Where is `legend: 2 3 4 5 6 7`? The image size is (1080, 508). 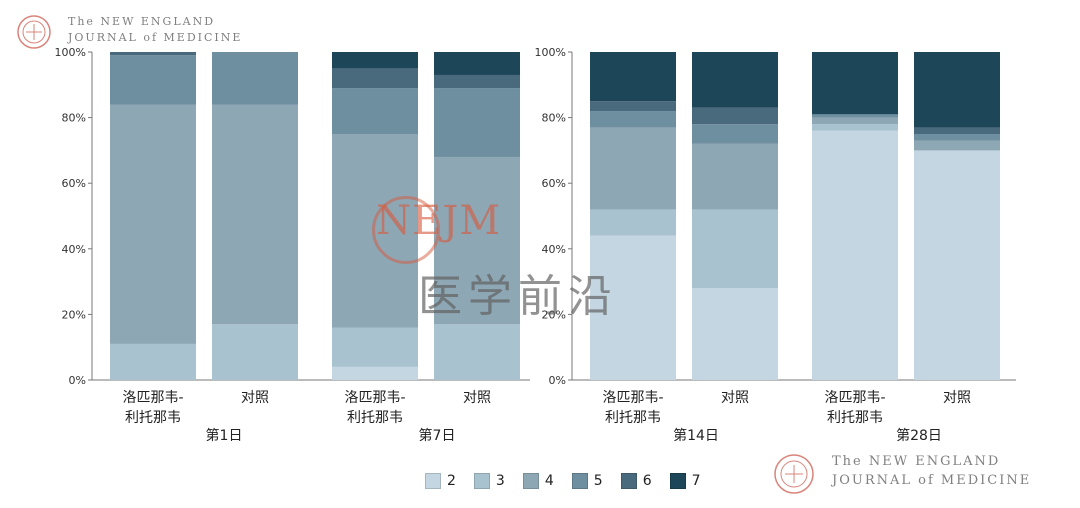
legend: 2 3 4 5 6 7 is located at coordinates (572, 481).